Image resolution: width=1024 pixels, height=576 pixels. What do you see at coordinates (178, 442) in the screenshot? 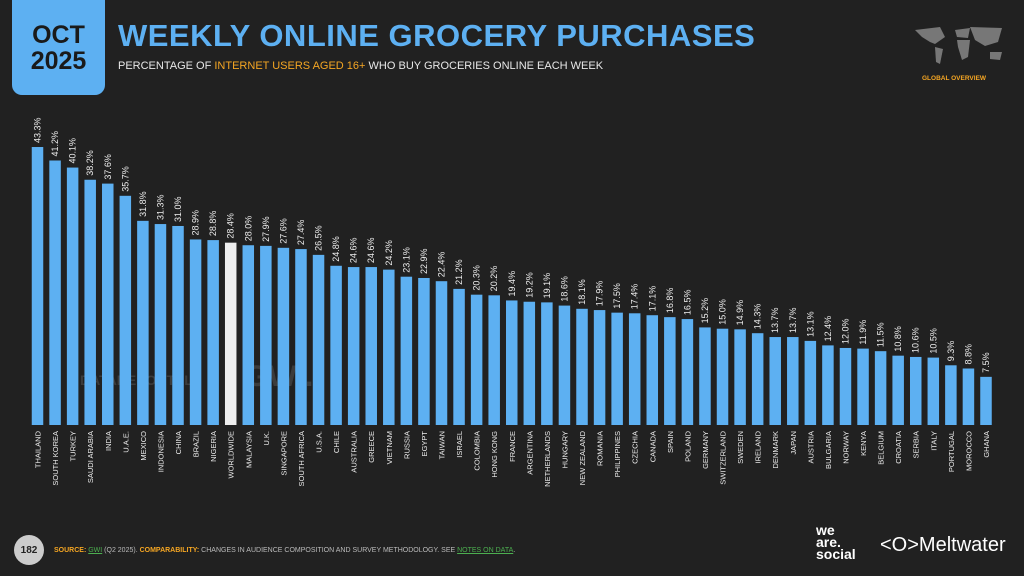
I see `category-label: CHINA` at bounding box center [178, 442].